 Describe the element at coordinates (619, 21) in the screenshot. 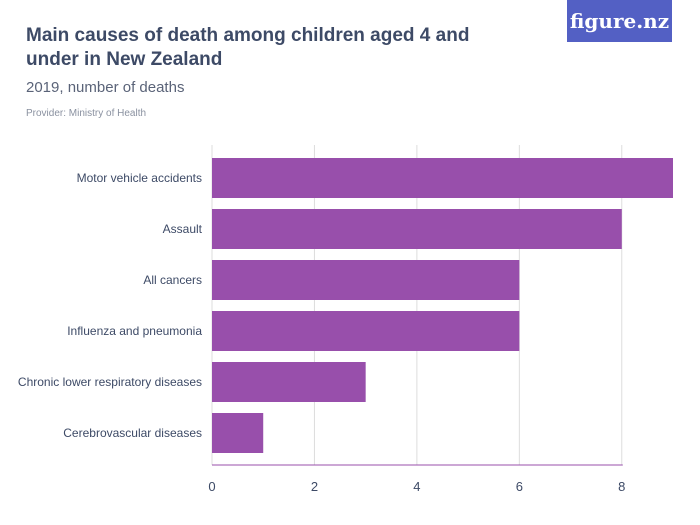

I see `figure-nz-logo: figure.nz` at that location.